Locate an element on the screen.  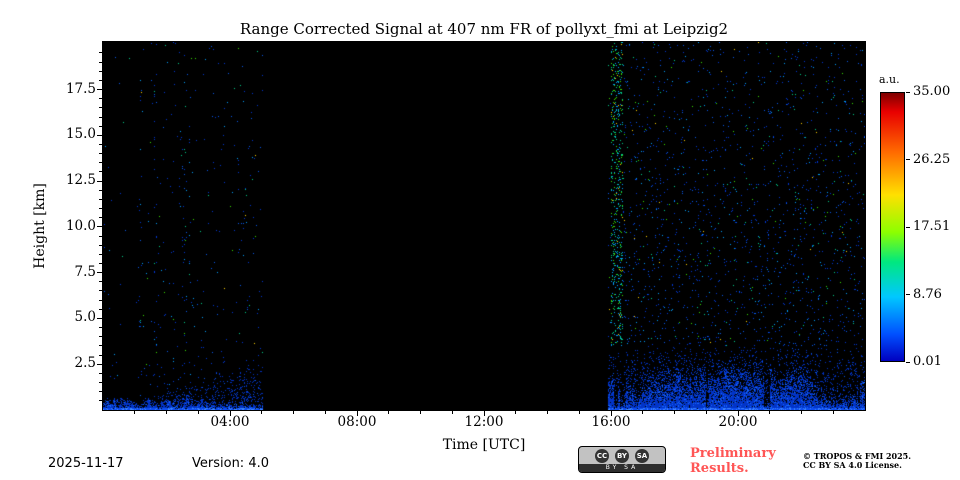
cc-badge-caption: BY SA is located at coordinates (622, 468).